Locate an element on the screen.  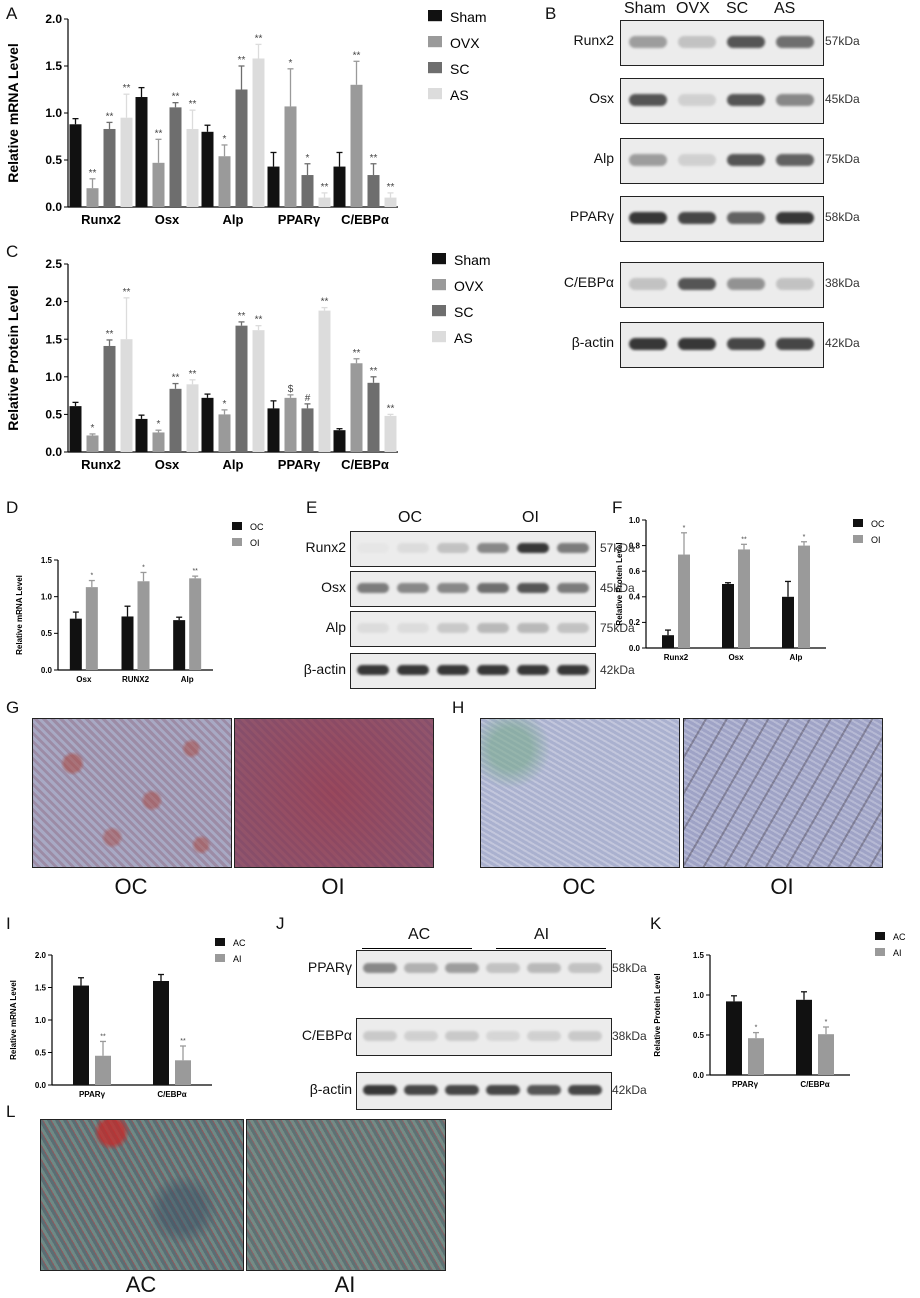
chart-c-legend-label-ovx: OVX is located at coordinates (469, 286).